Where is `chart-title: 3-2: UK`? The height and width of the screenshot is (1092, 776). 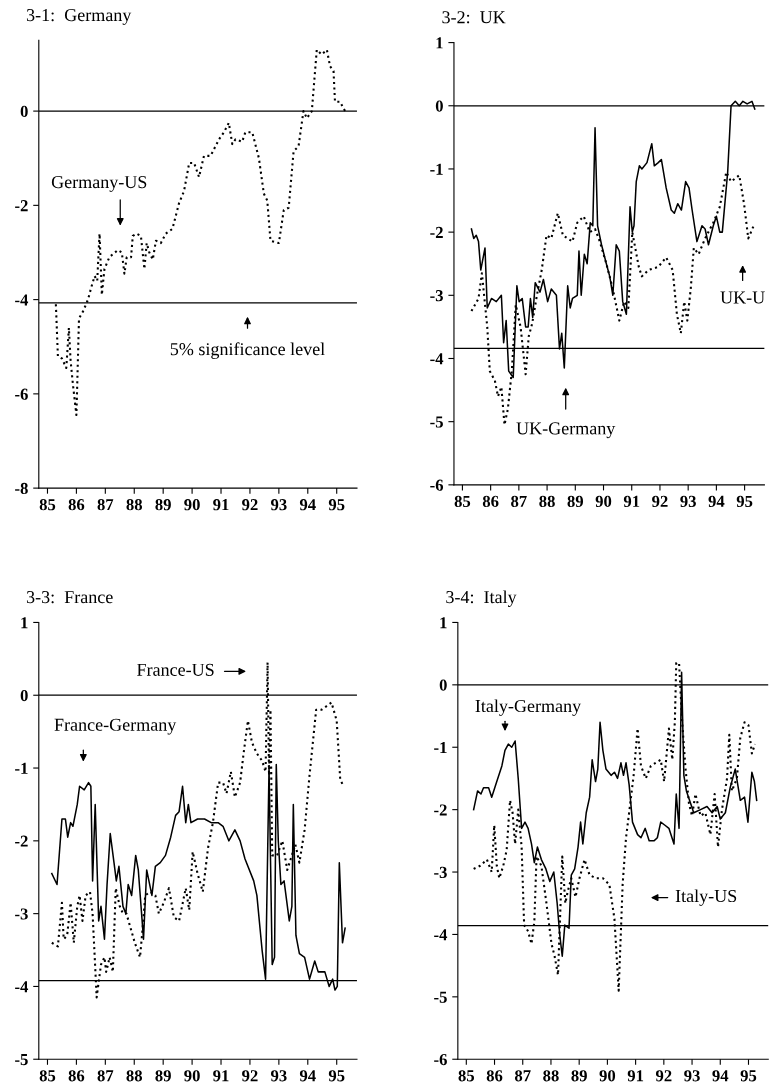 chart-title: 3-2: UK is located at coordinates (474, 17).